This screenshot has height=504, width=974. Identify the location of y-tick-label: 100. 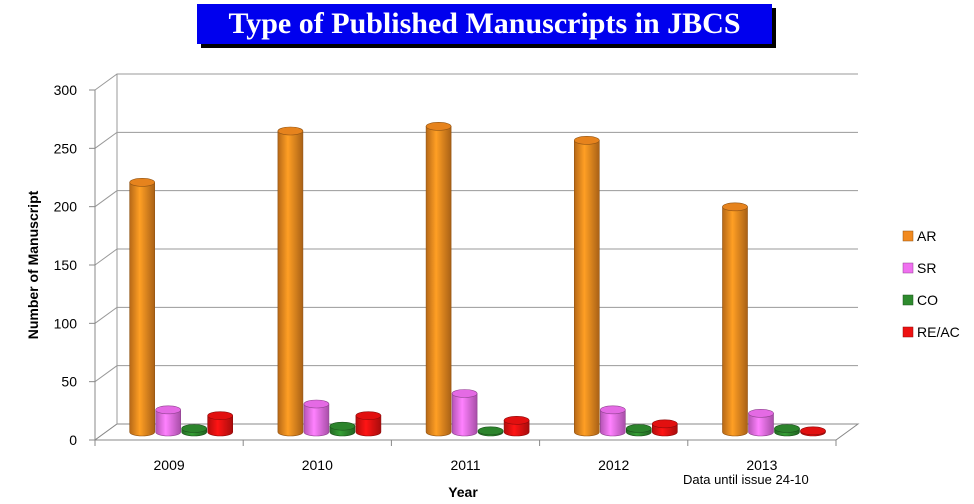
(66, 323).